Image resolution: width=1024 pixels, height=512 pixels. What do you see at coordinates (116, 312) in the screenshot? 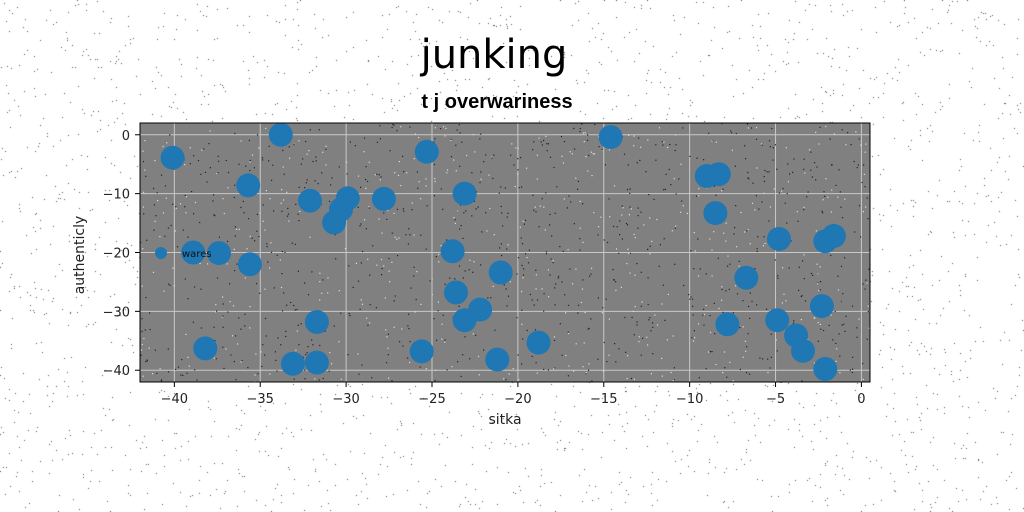
I see `y-tick-label: −30` at bounding box center [116, 312].